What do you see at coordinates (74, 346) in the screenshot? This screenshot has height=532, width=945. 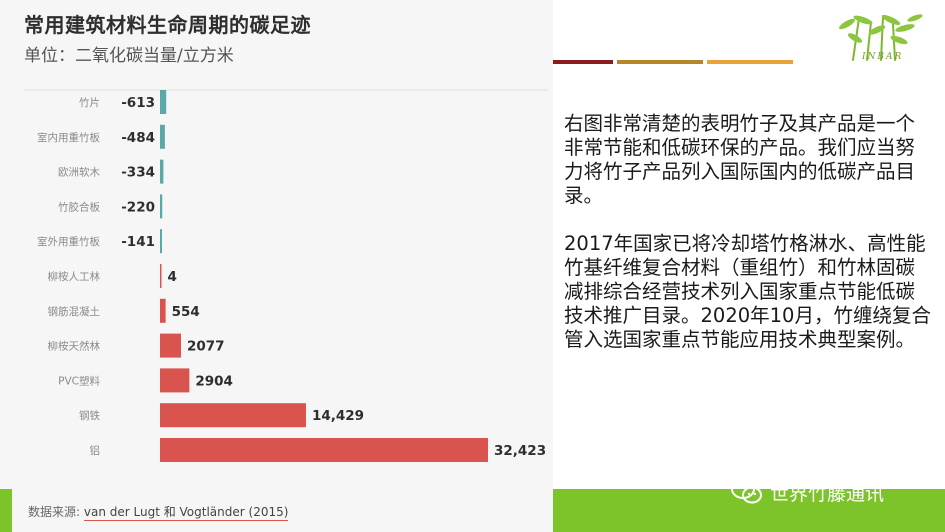 I see `category-label: 柳桉天然林` at bounding box center [74, 346].